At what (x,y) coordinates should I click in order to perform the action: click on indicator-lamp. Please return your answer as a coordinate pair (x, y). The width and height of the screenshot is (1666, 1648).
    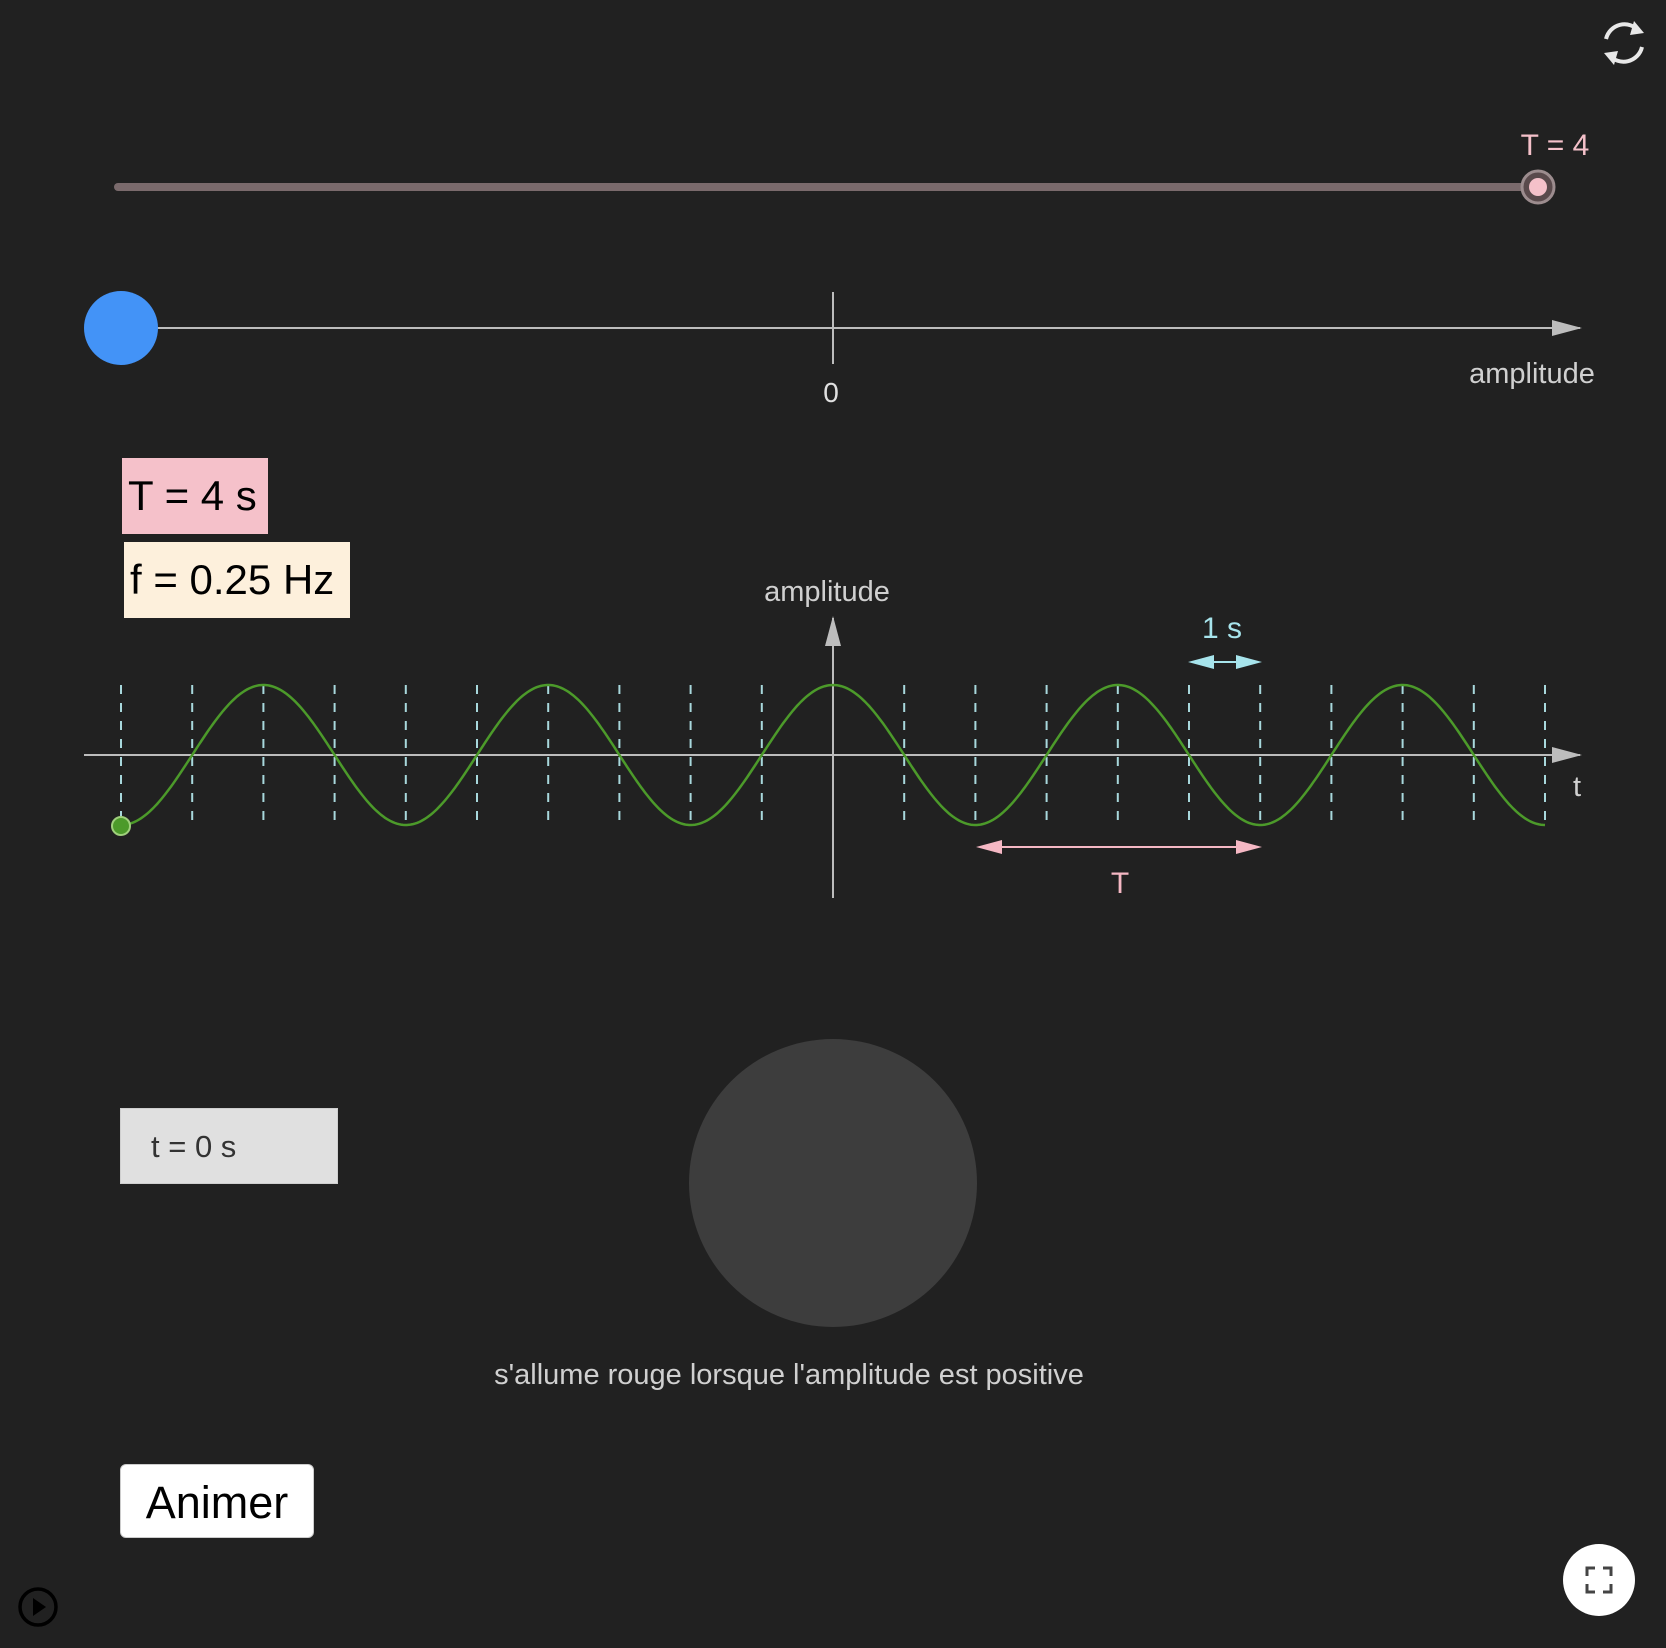
    Looking at the image, I should click on (833, 1183).